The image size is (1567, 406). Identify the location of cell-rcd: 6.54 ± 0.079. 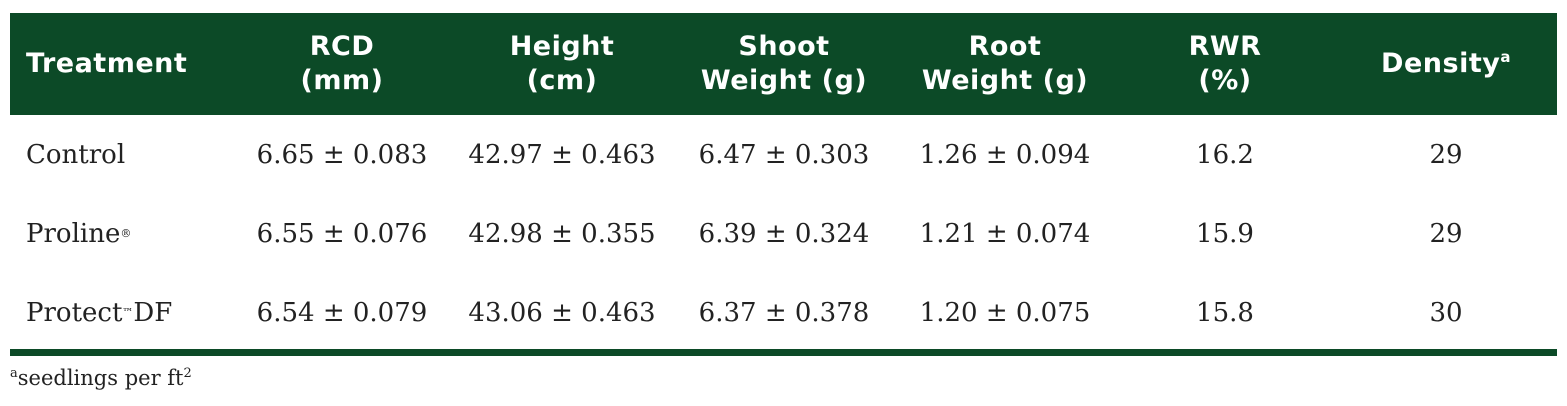
(342, 312).